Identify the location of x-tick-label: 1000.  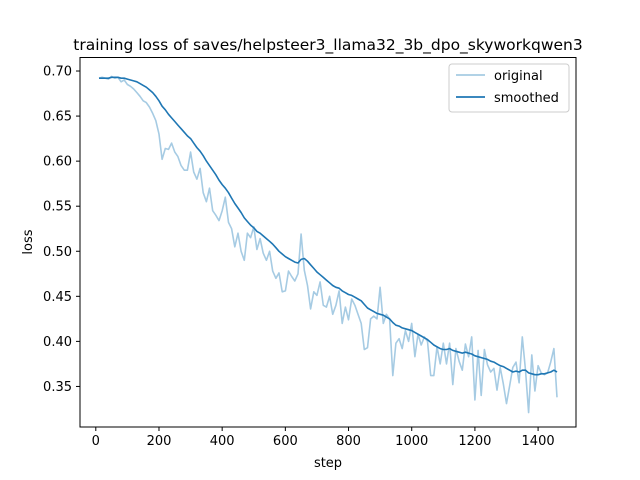
(411, 441).